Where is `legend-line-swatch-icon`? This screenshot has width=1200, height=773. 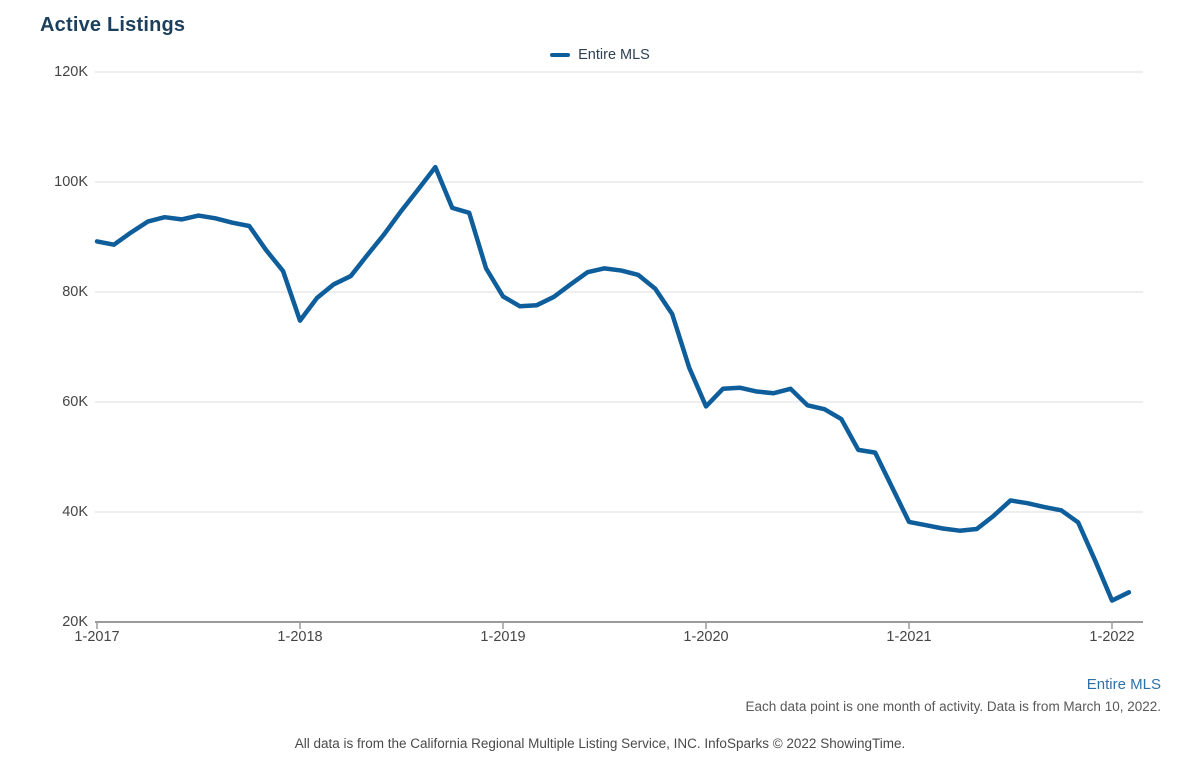 legend-line-swatch-icon is located at coordinates (560, 55).